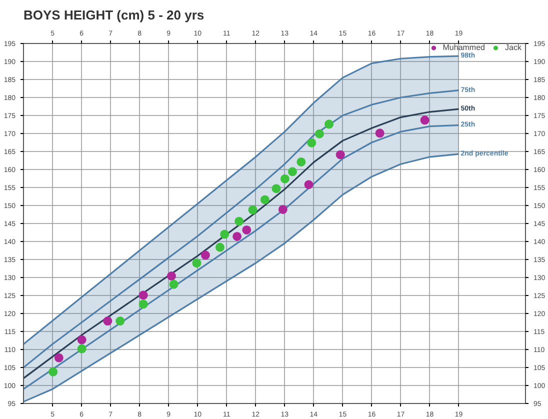 Image resolution: width=548 pixels, height=419 pixels. What do you see at coordinates (513, 47) in the screenshot?
I see `legend-label: Jack` at bounding box center [513, 47].